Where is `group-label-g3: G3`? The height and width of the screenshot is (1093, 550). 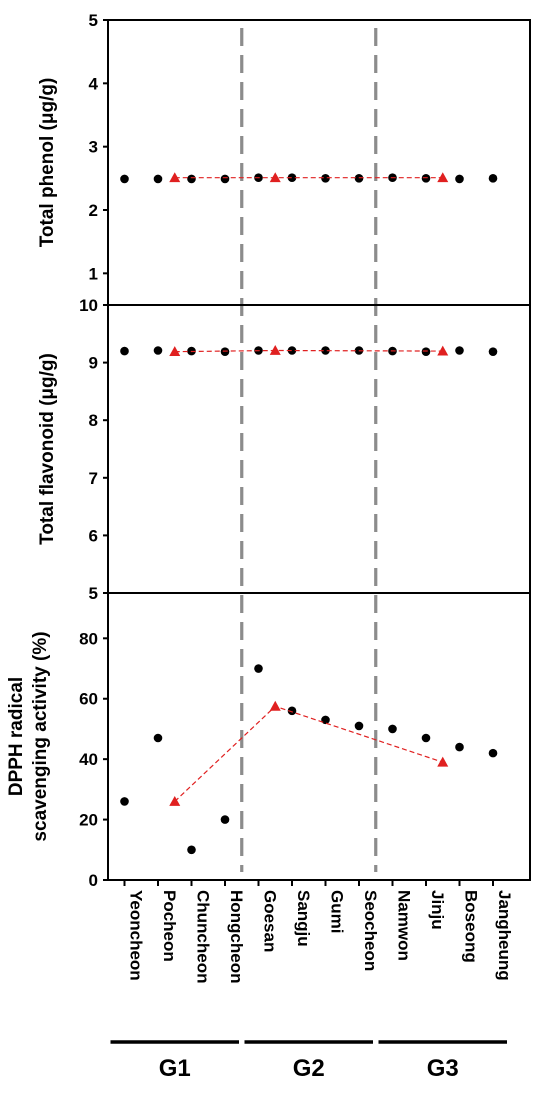 group-label-g3: G3 is located at coordinates (443, 1068).